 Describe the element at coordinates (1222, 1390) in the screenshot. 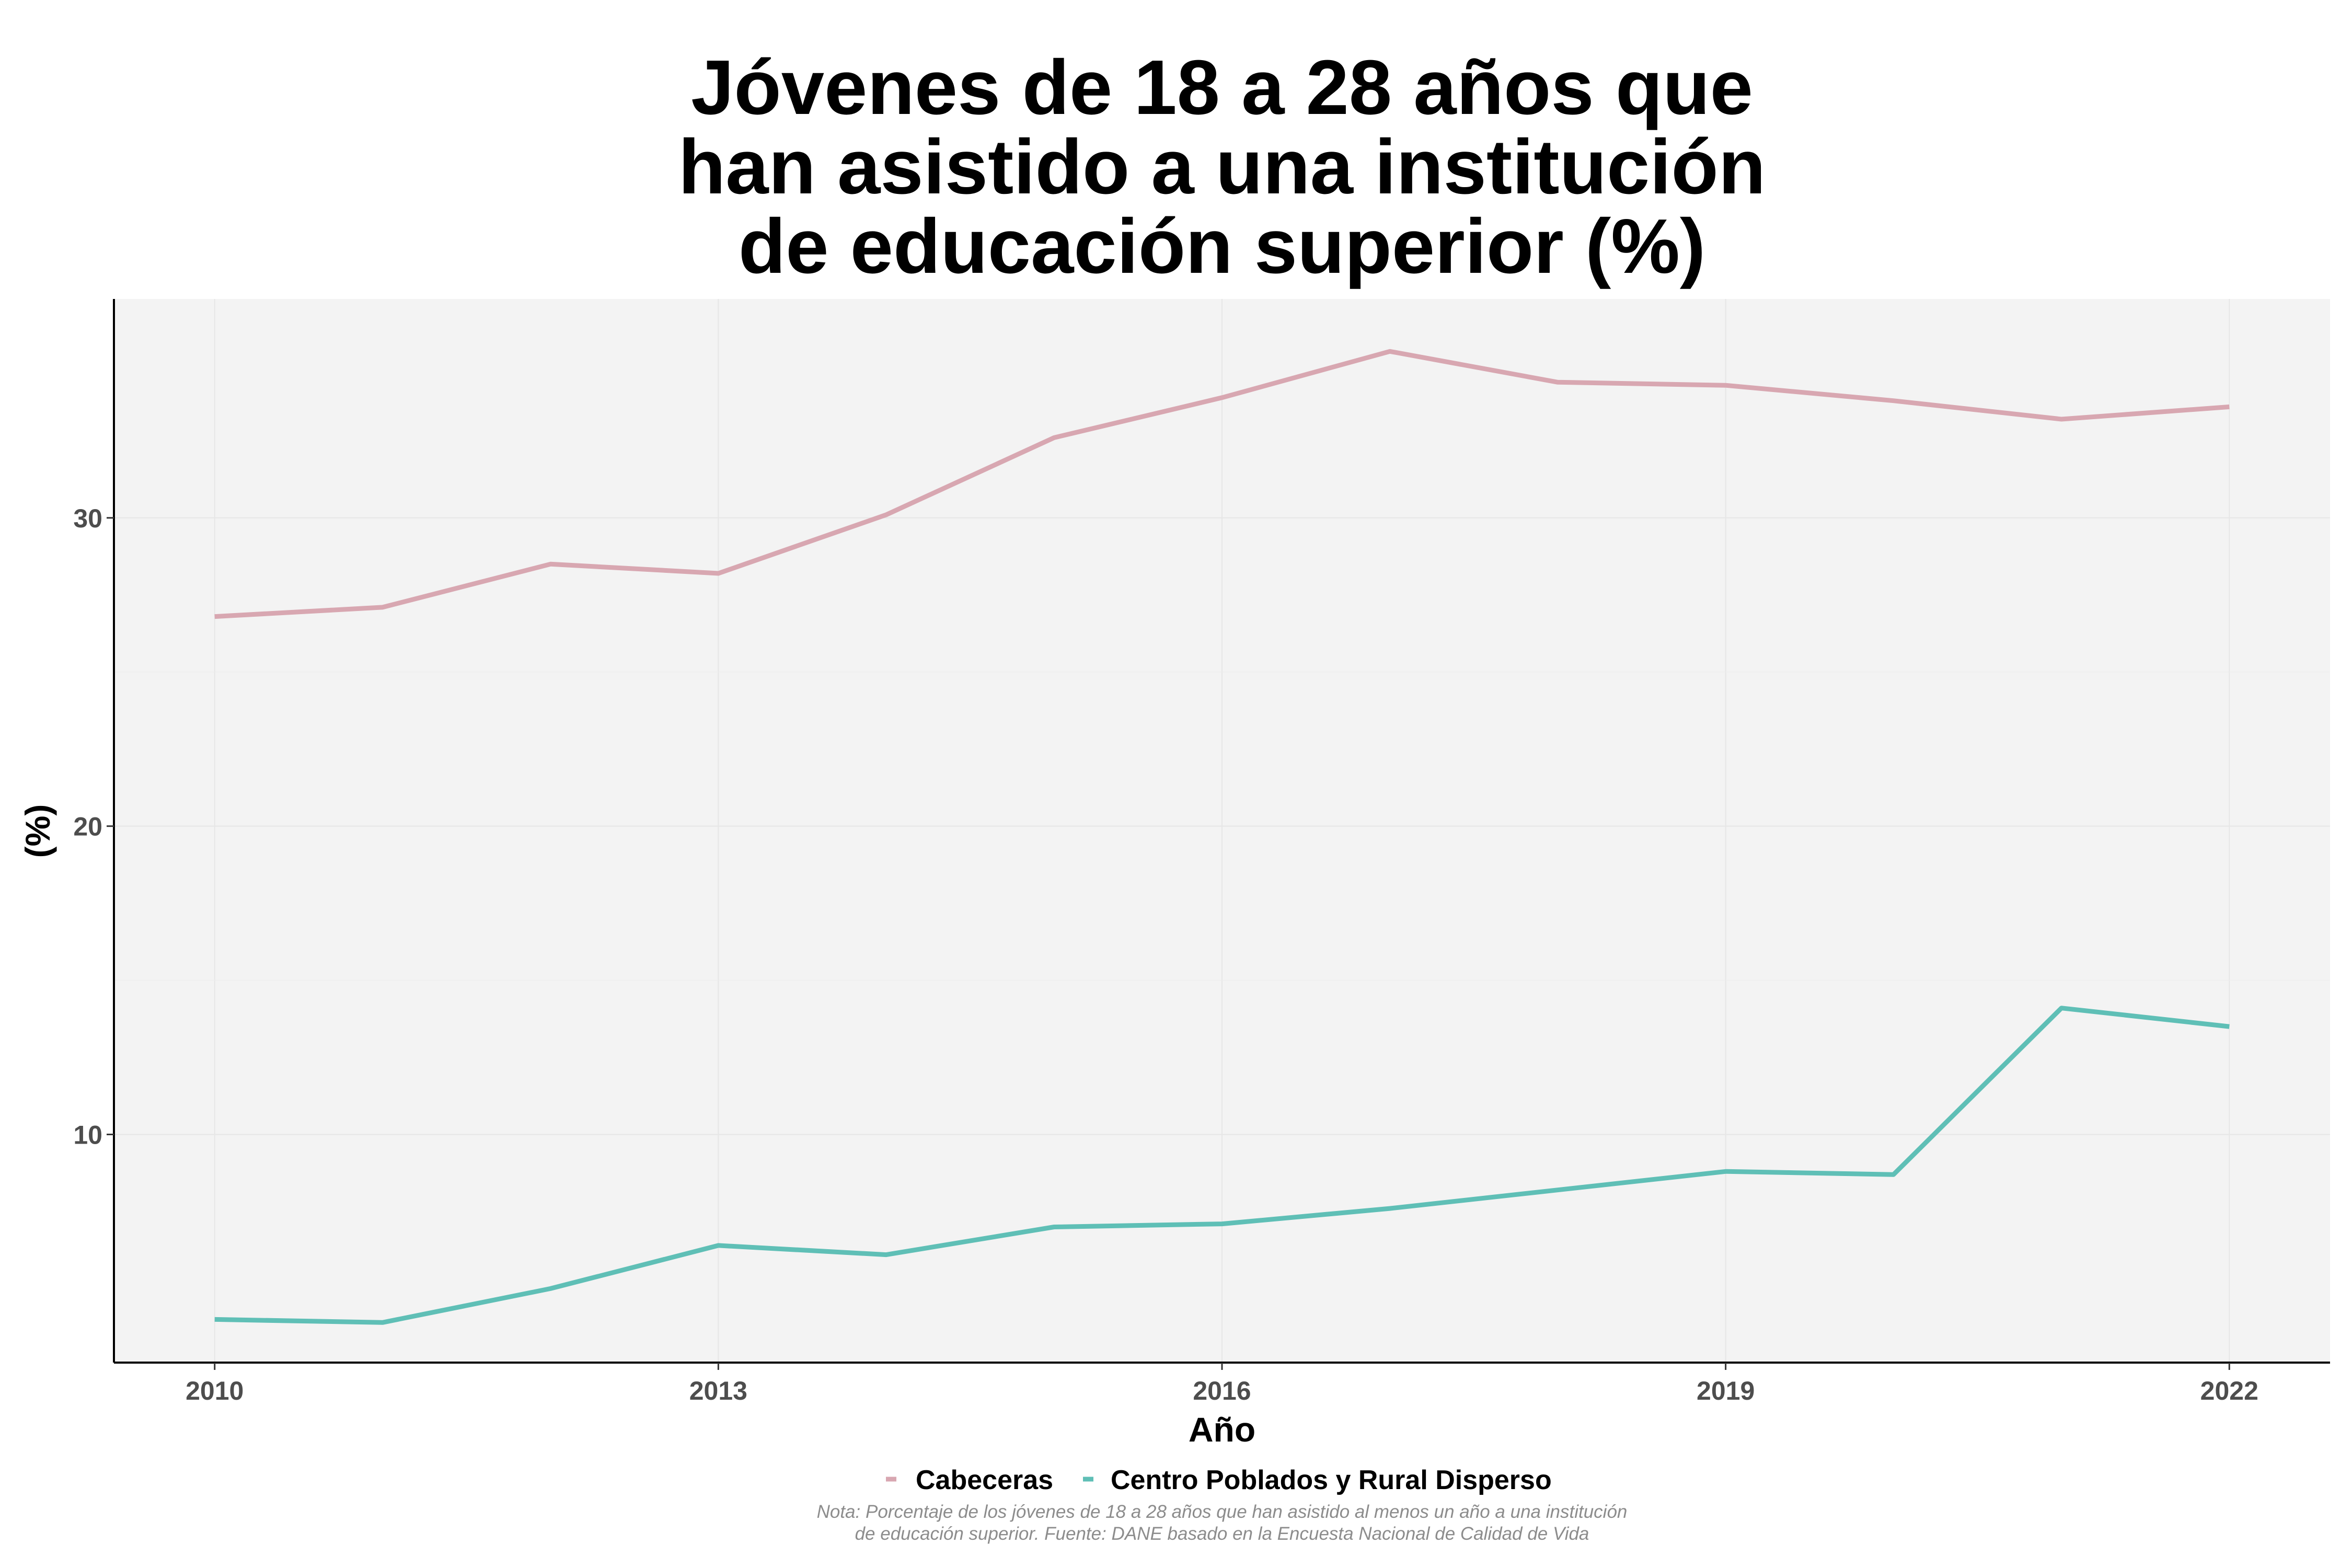

I see `x-tick-label-2016: 2016` at that location.